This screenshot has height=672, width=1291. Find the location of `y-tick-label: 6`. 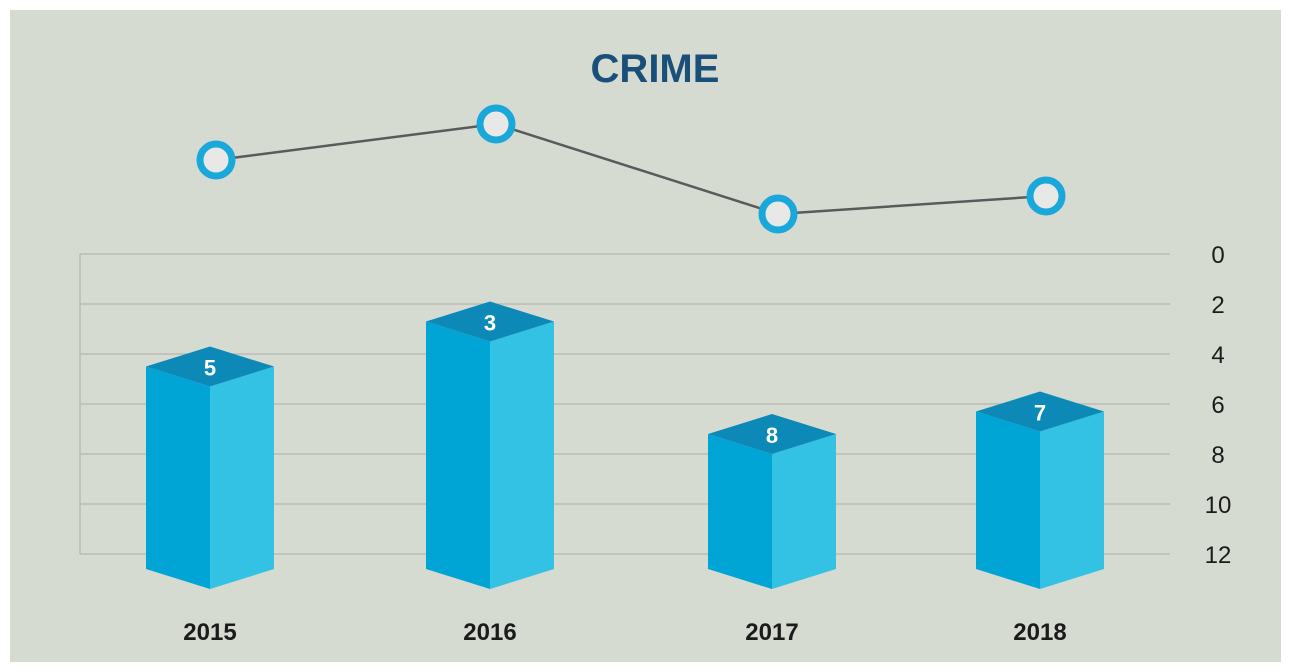

y-tick-label: 6 is located at coordinates (1217, 405).